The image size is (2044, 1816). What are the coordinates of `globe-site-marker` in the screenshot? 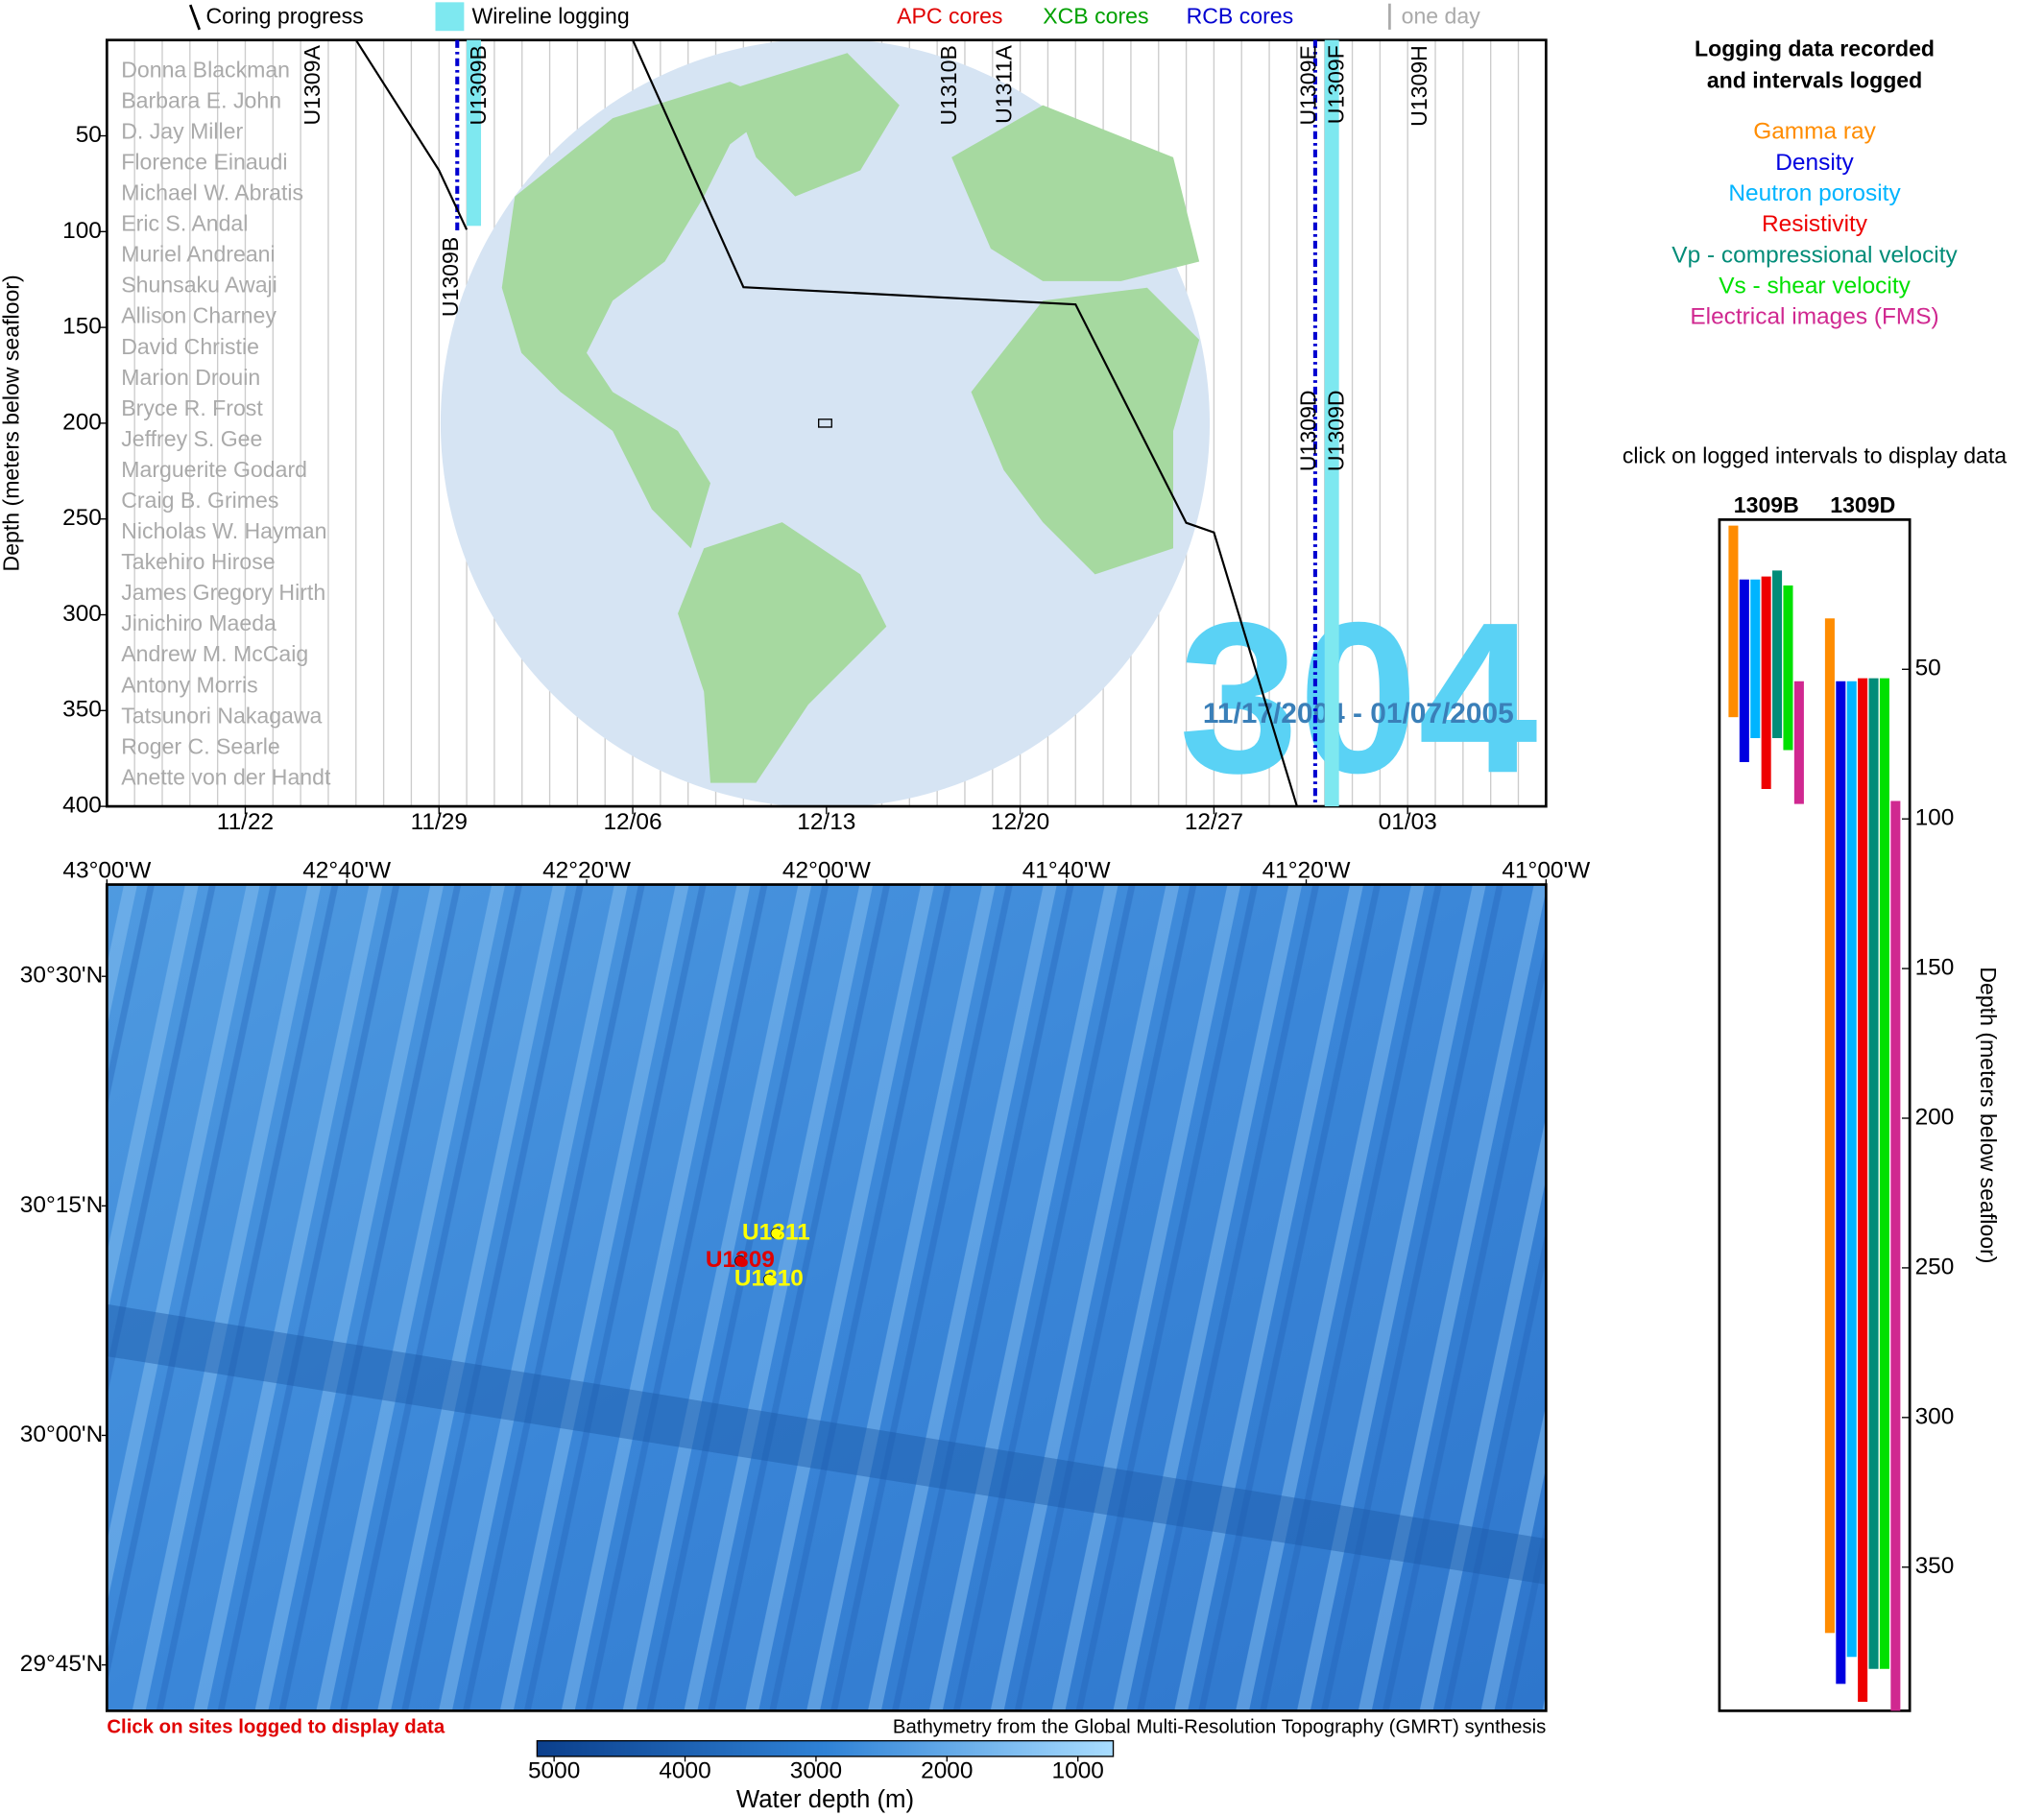 It's located at (825, 423).